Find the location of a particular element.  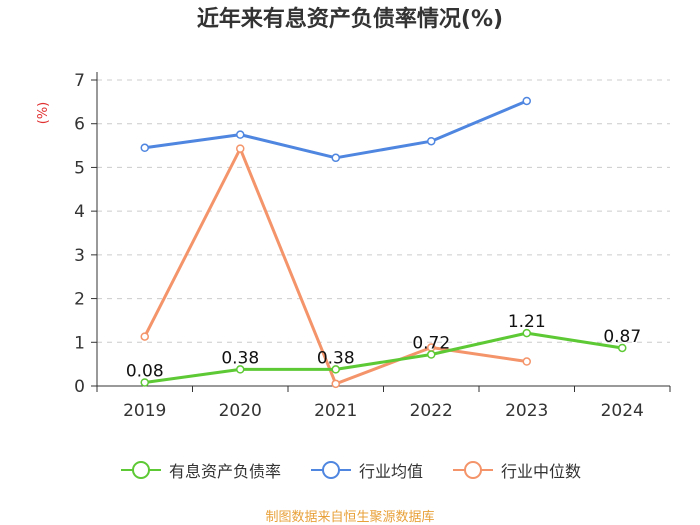

data-point-2-2023 is located at coordinates (526, 361).